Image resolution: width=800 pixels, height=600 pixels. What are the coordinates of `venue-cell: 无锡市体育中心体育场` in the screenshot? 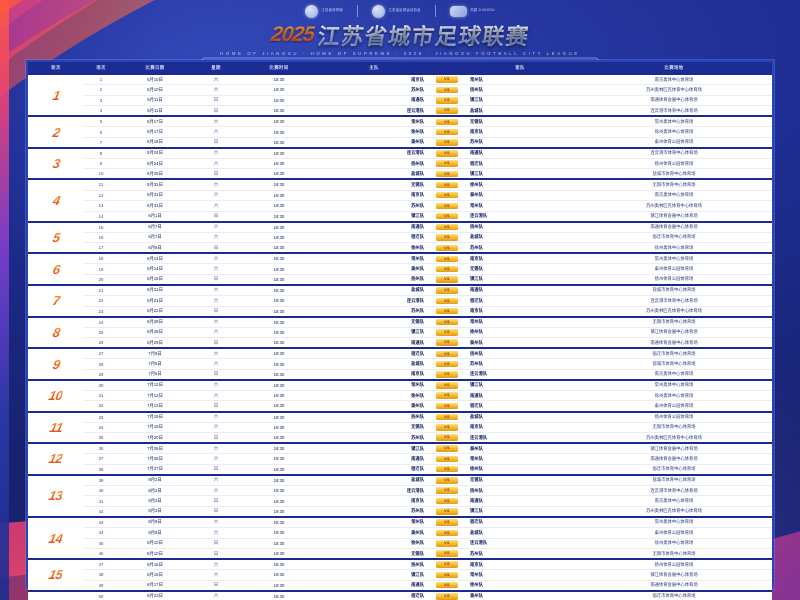 It's located at (674, 184).